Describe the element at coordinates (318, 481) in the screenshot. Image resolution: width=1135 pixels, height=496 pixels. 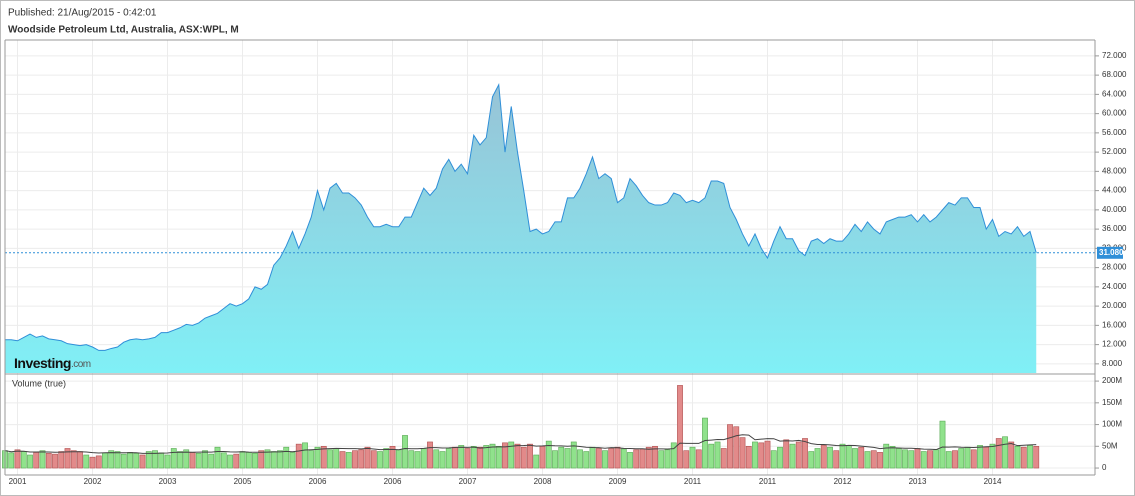
I see `x-tick-label: 2006` at that location.